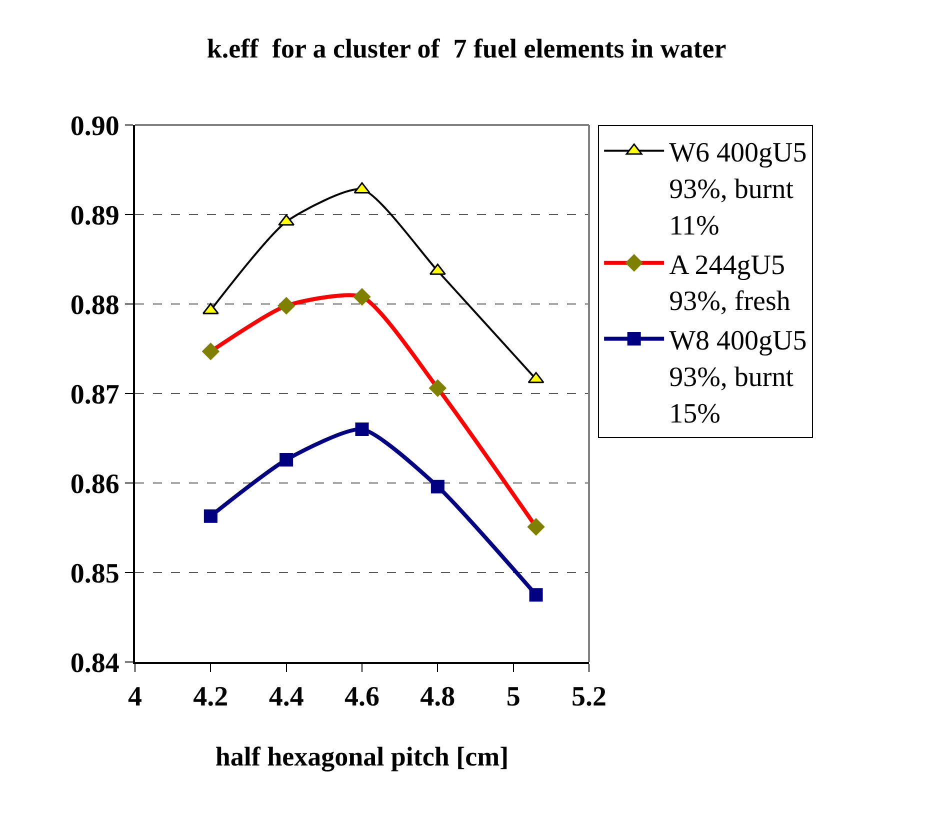  What do you see at coordinates (95, 663) in the screenshot?
I see `y-tick-label: 0.84` at bounding box center [95, 663].